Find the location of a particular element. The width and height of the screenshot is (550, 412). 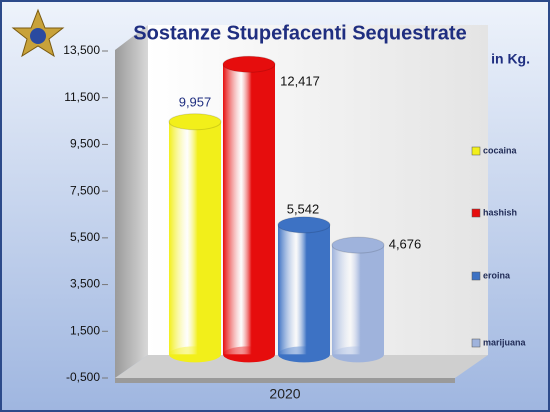

value-label: 4,676 is located at coordinates (405, 243).